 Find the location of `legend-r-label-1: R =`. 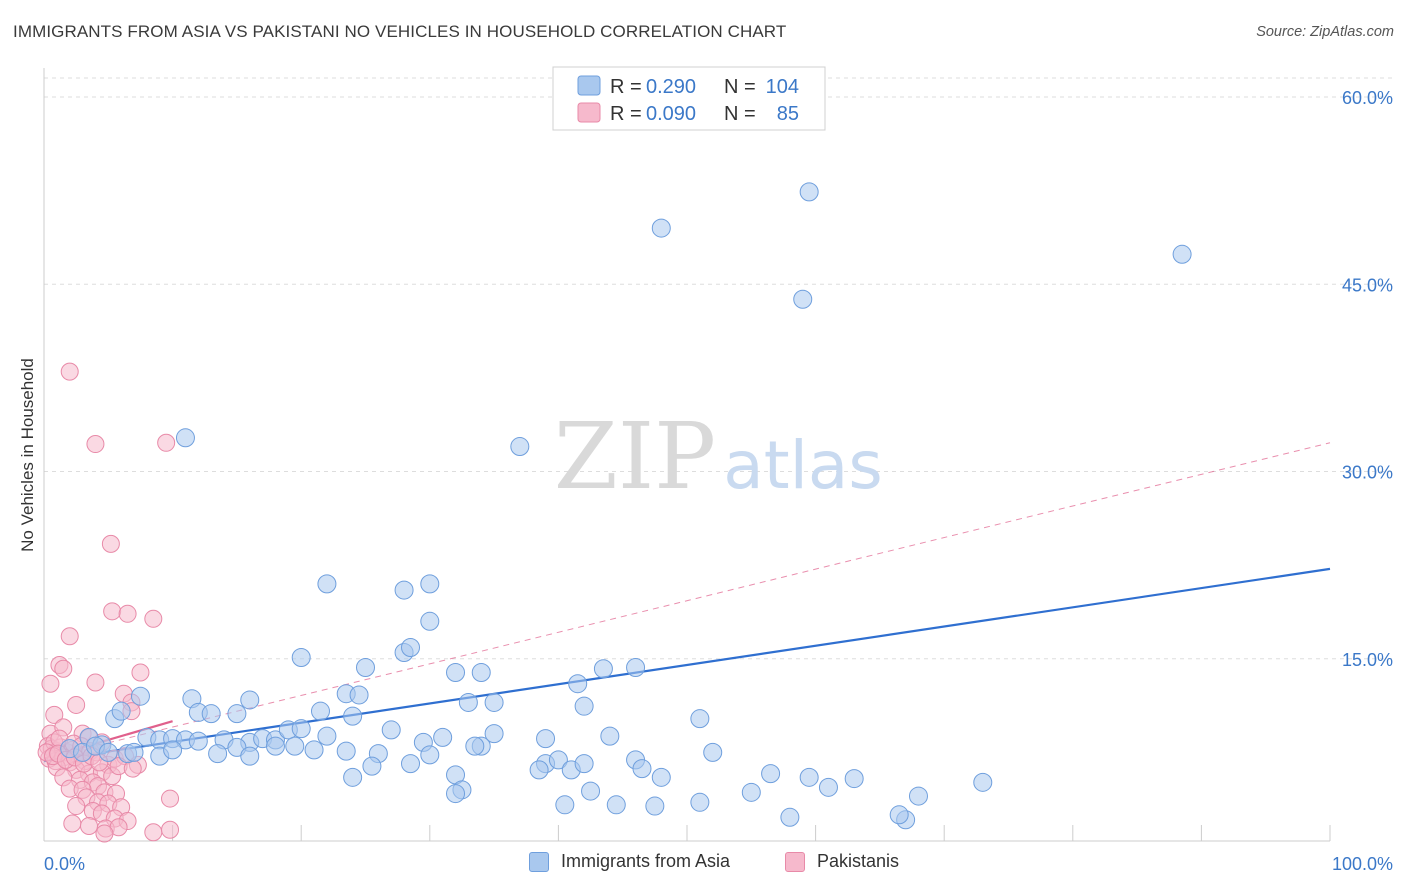

legend-r-label-1: R = is located at coordinates (626, 87).